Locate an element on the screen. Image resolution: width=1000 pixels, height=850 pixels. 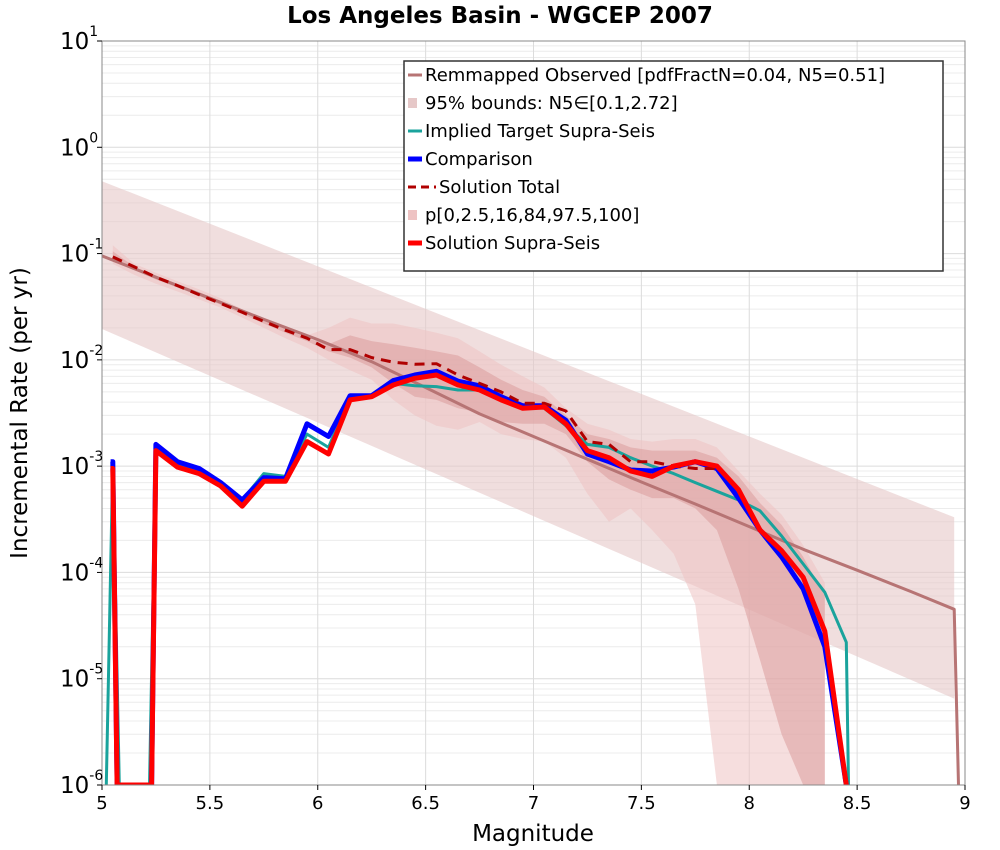
legend-box is located at coordinates (673, 166).